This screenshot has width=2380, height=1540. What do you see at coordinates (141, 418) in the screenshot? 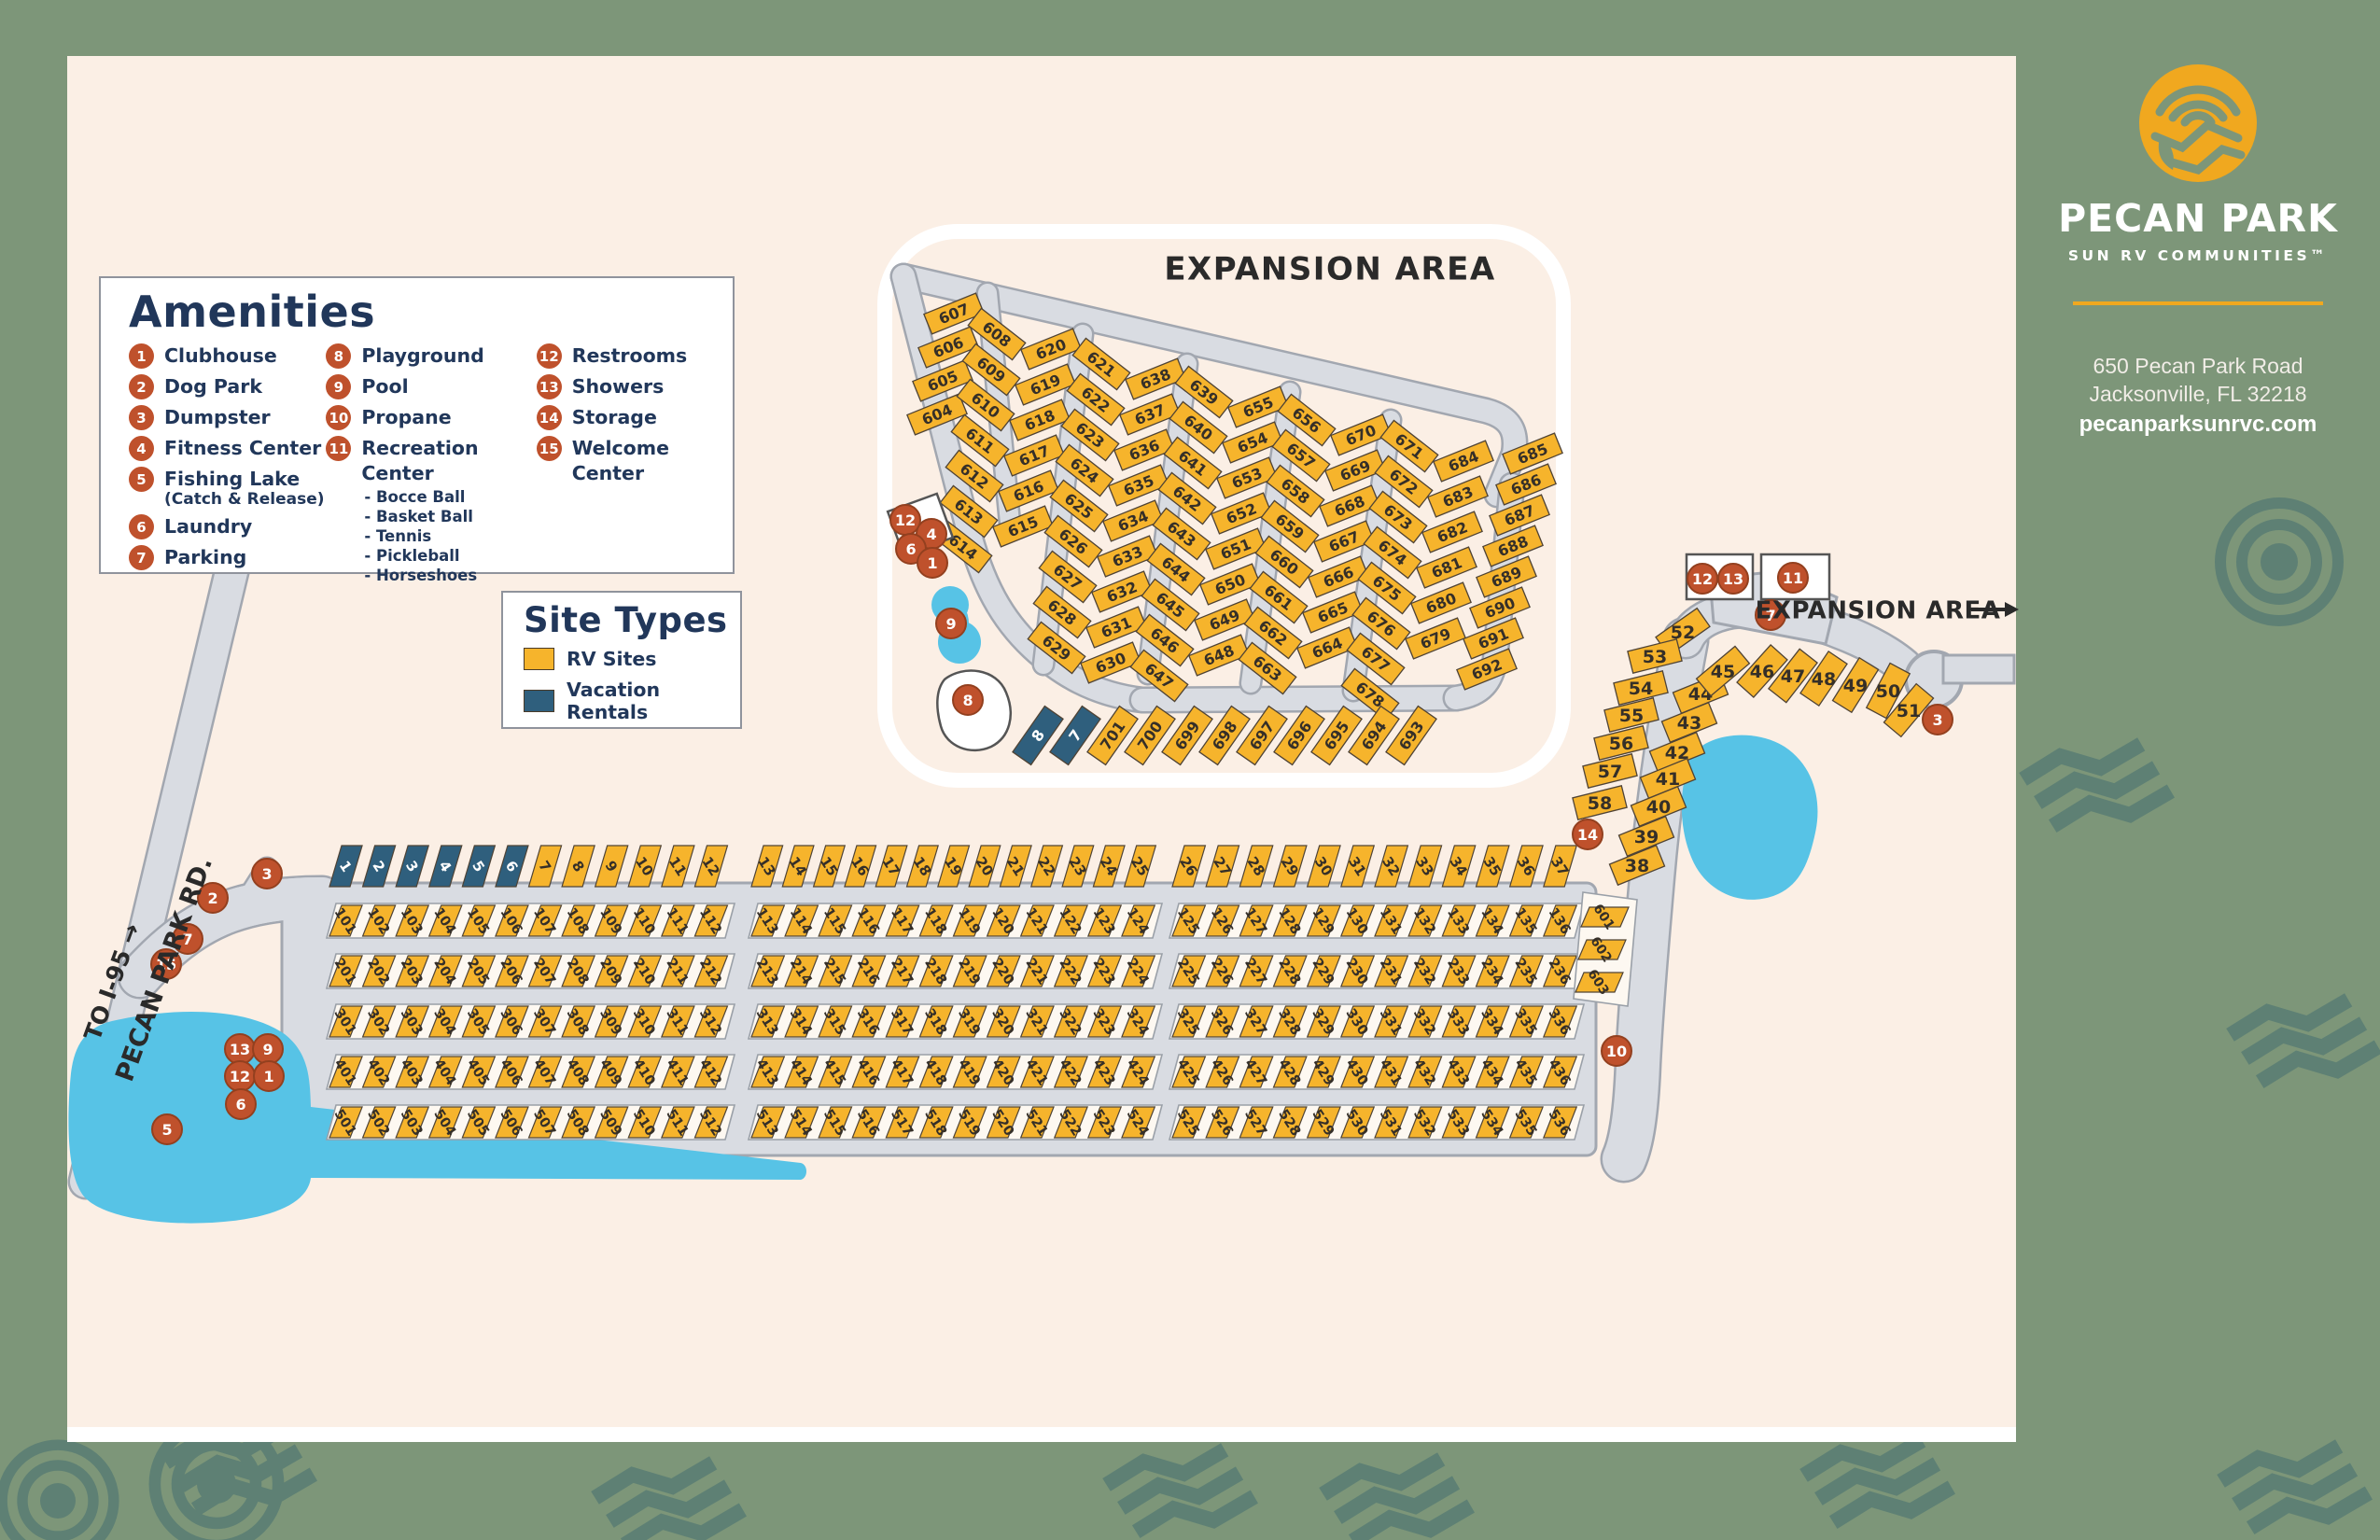
I see `amenity-number-badge: 3` at bounding box center [141, 418].